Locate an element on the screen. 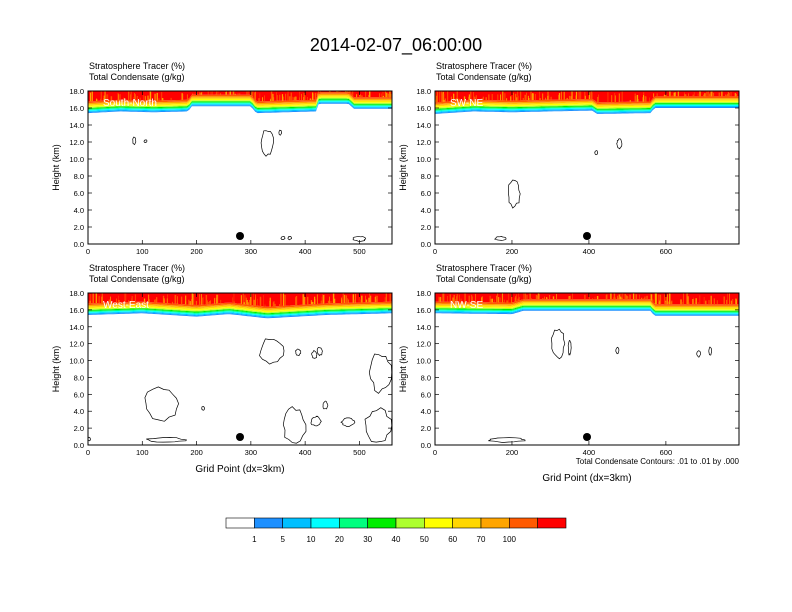 Image resolution: width=792 pixels, height=612 pixels. colorbar-label: 30 is located at coordinates (367, 539).